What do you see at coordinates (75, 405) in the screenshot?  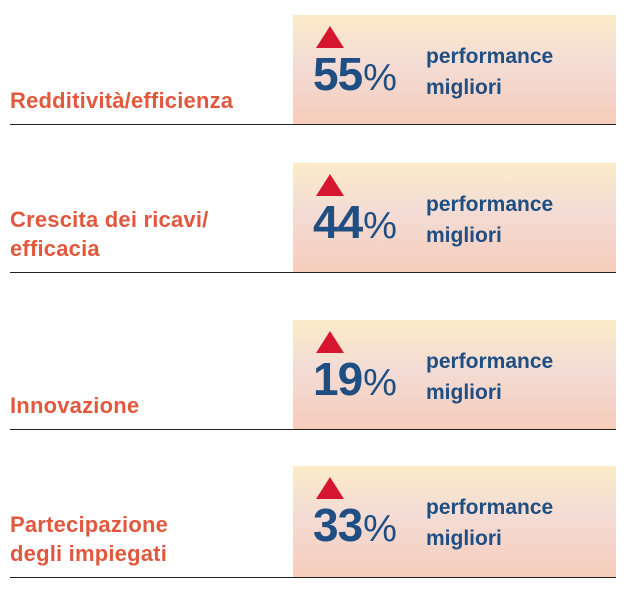 I see `metric-label-line: Innovazione` at bounding box center [75, 405].